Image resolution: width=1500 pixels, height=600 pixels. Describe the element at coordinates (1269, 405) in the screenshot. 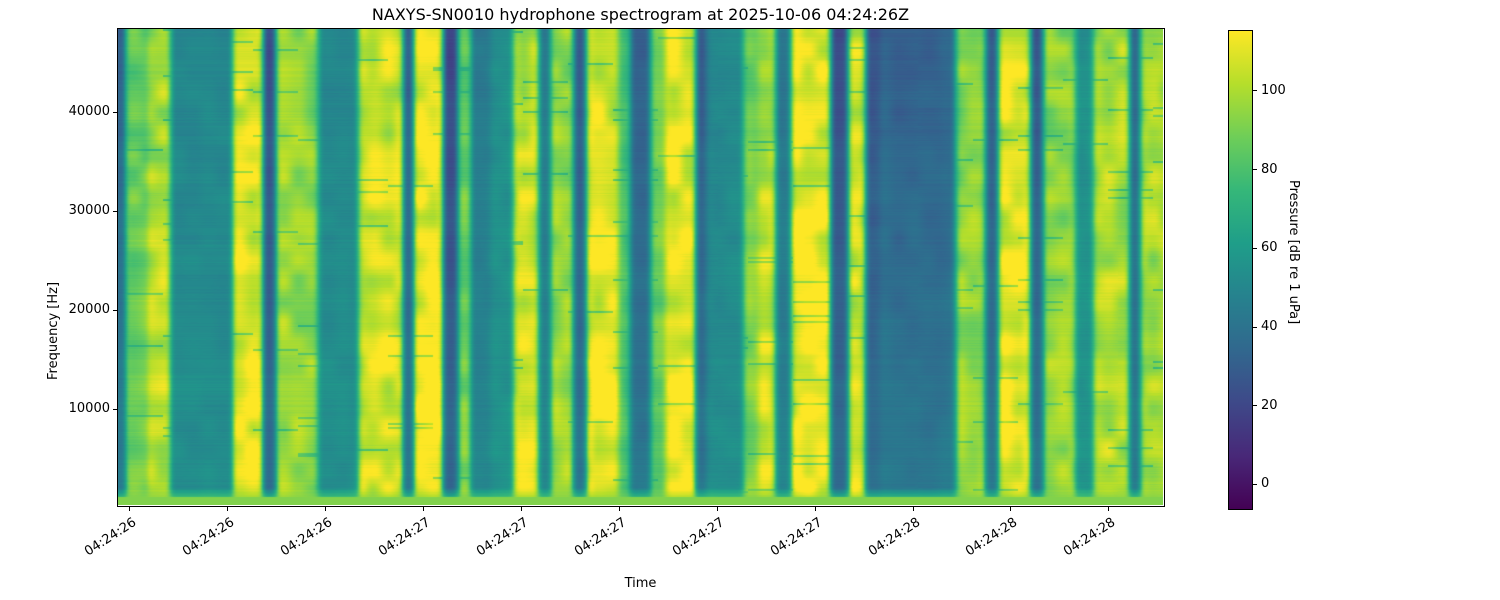

I see `colorbar-tick-label: 20` at that location.